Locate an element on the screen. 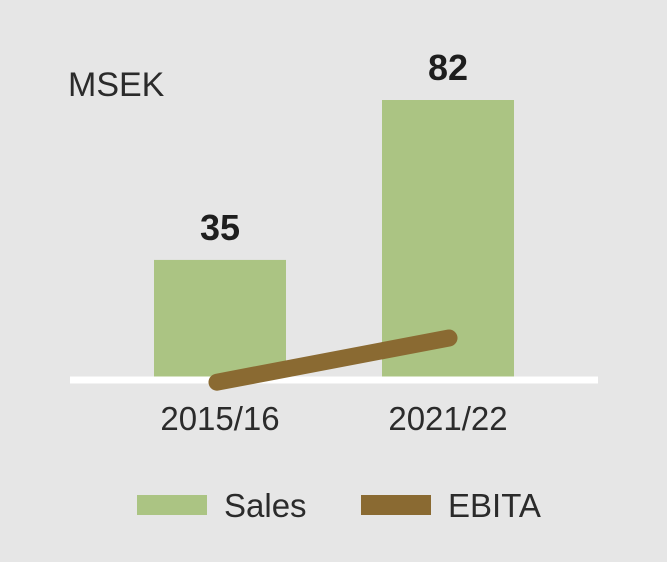 This screenshot has width=667, height=562. data-label-2021/22: 82 is located at coordinates (448, 67).